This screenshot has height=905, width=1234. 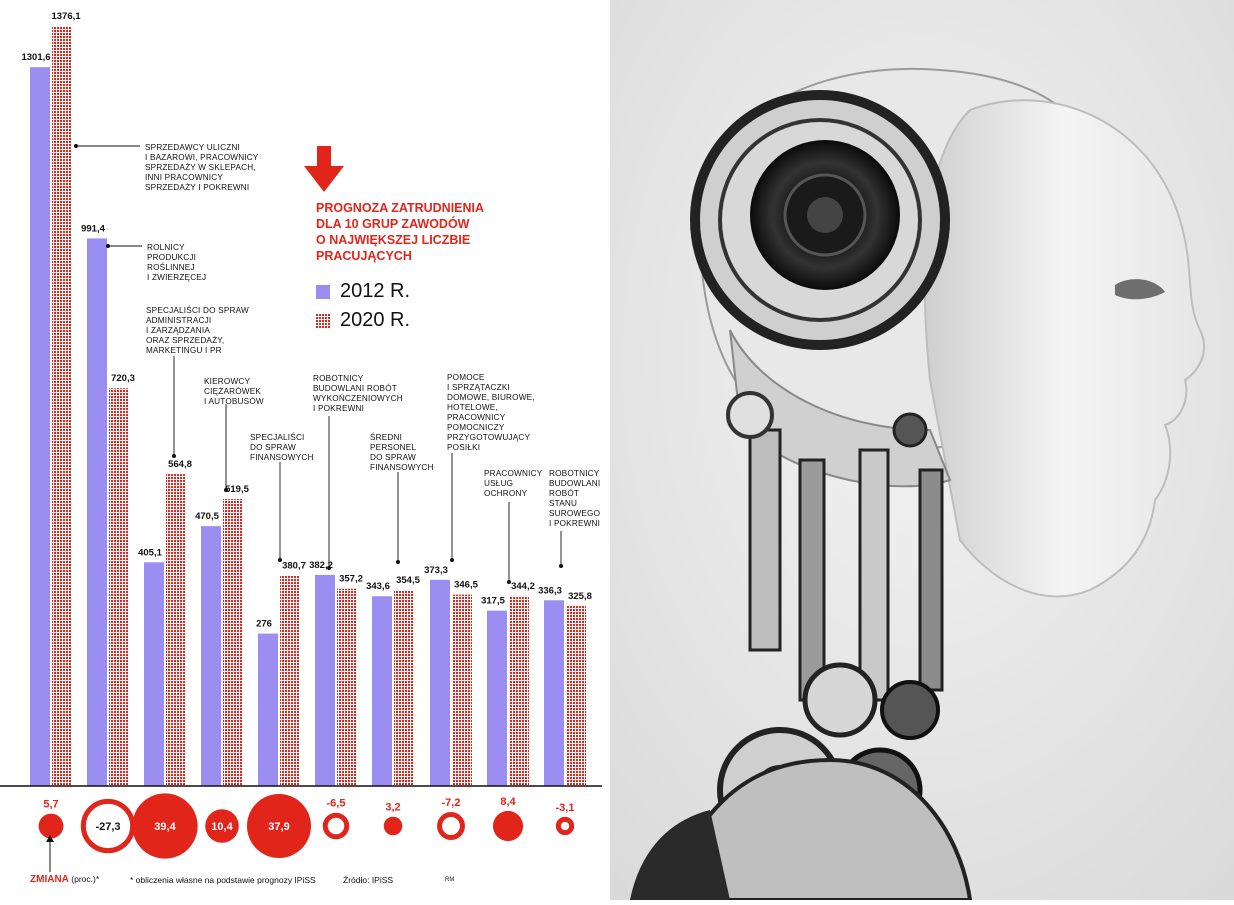 I want to click on value-label-2020: 346,5, so click(x=466, y=585).